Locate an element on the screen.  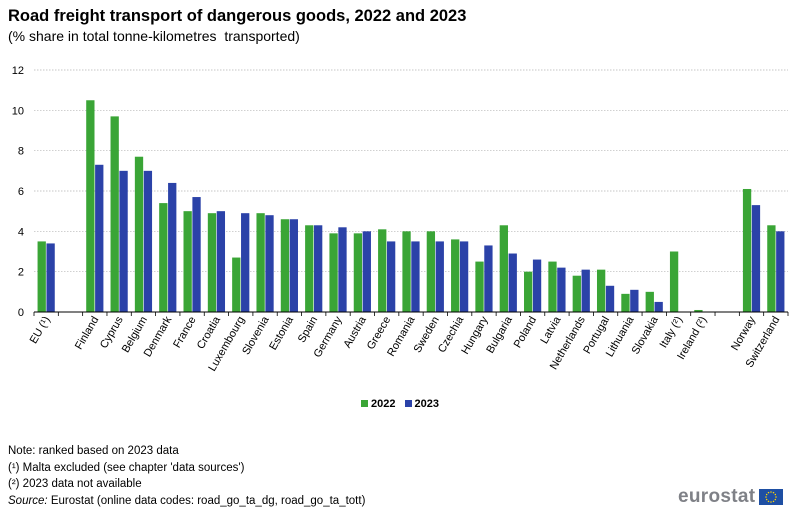
x-tick-label: Finland is located at coordinates (87, 333).